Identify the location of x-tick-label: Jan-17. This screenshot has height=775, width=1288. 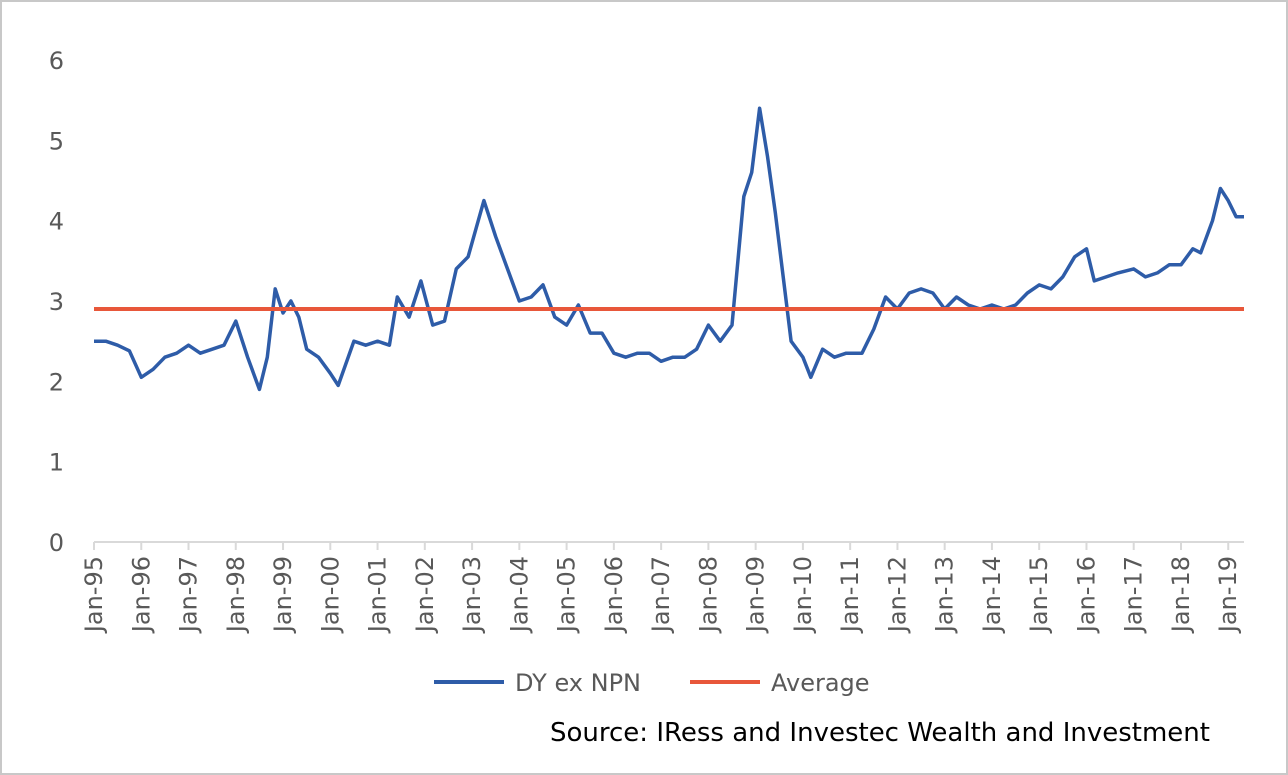
(1134, 595).